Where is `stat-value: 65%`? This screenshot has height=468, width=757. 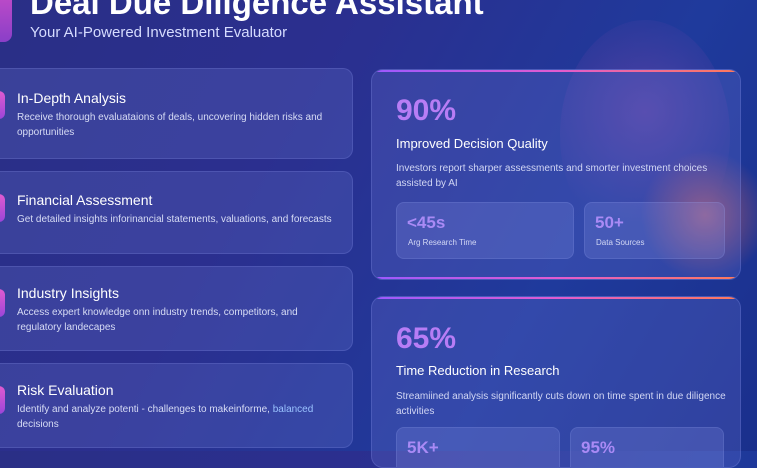
stat-value: 65% is located at coordinates (426, 338).